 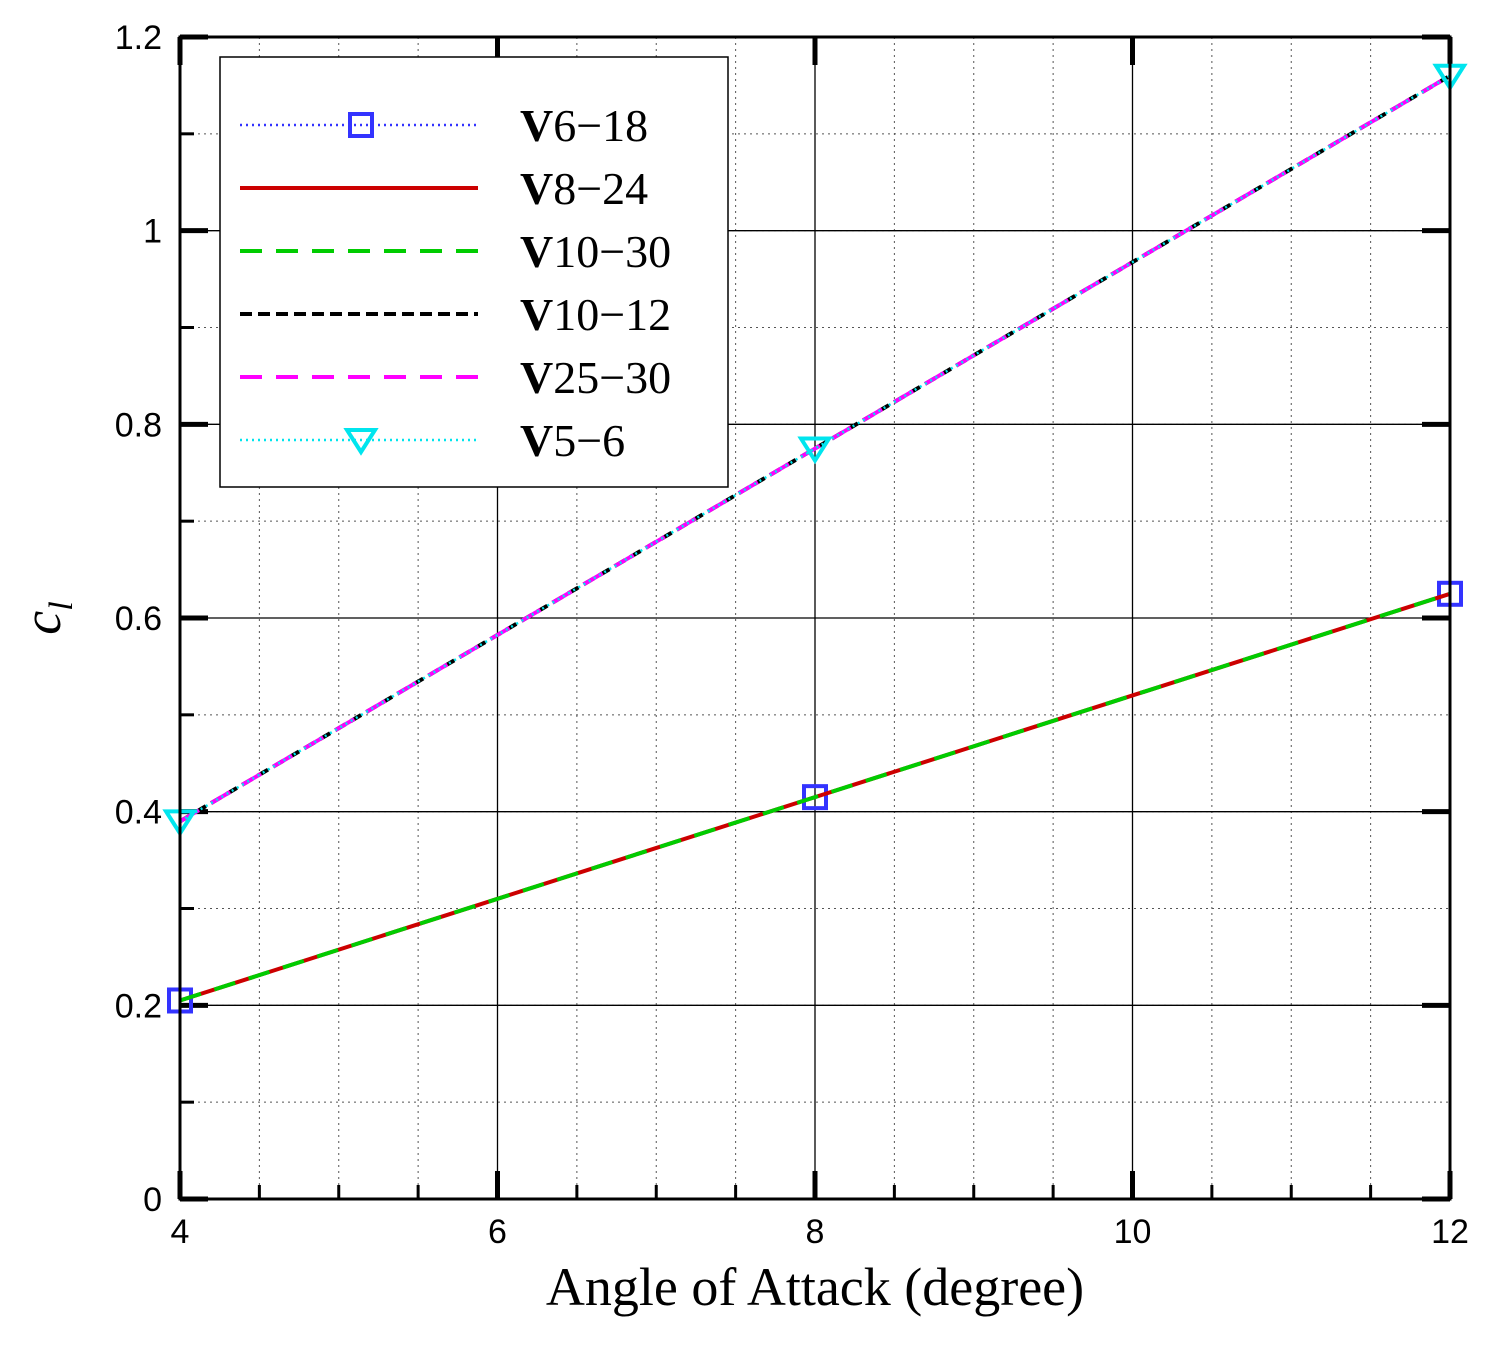 What do you see at coordinates (1133, 1232) in the screenshot?
I see `x-tick-label: 10` at bounding box center [1133, 1232].